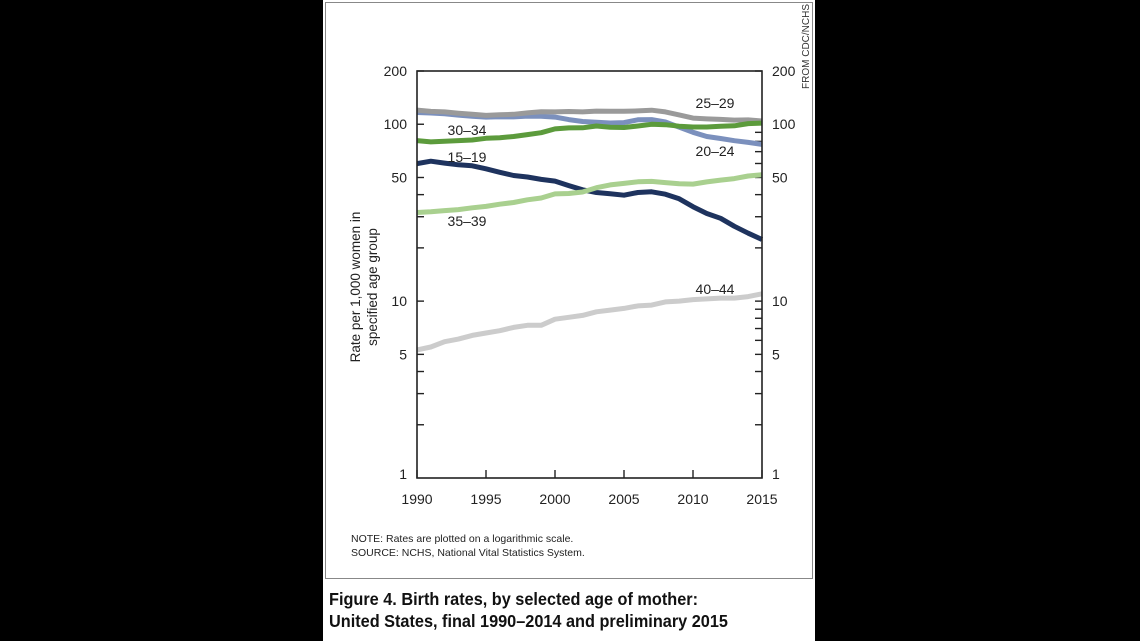 The height and width of the screenshot is (641, 1140). I want to click on y-tick-label-right: 5, so click(776, 354).